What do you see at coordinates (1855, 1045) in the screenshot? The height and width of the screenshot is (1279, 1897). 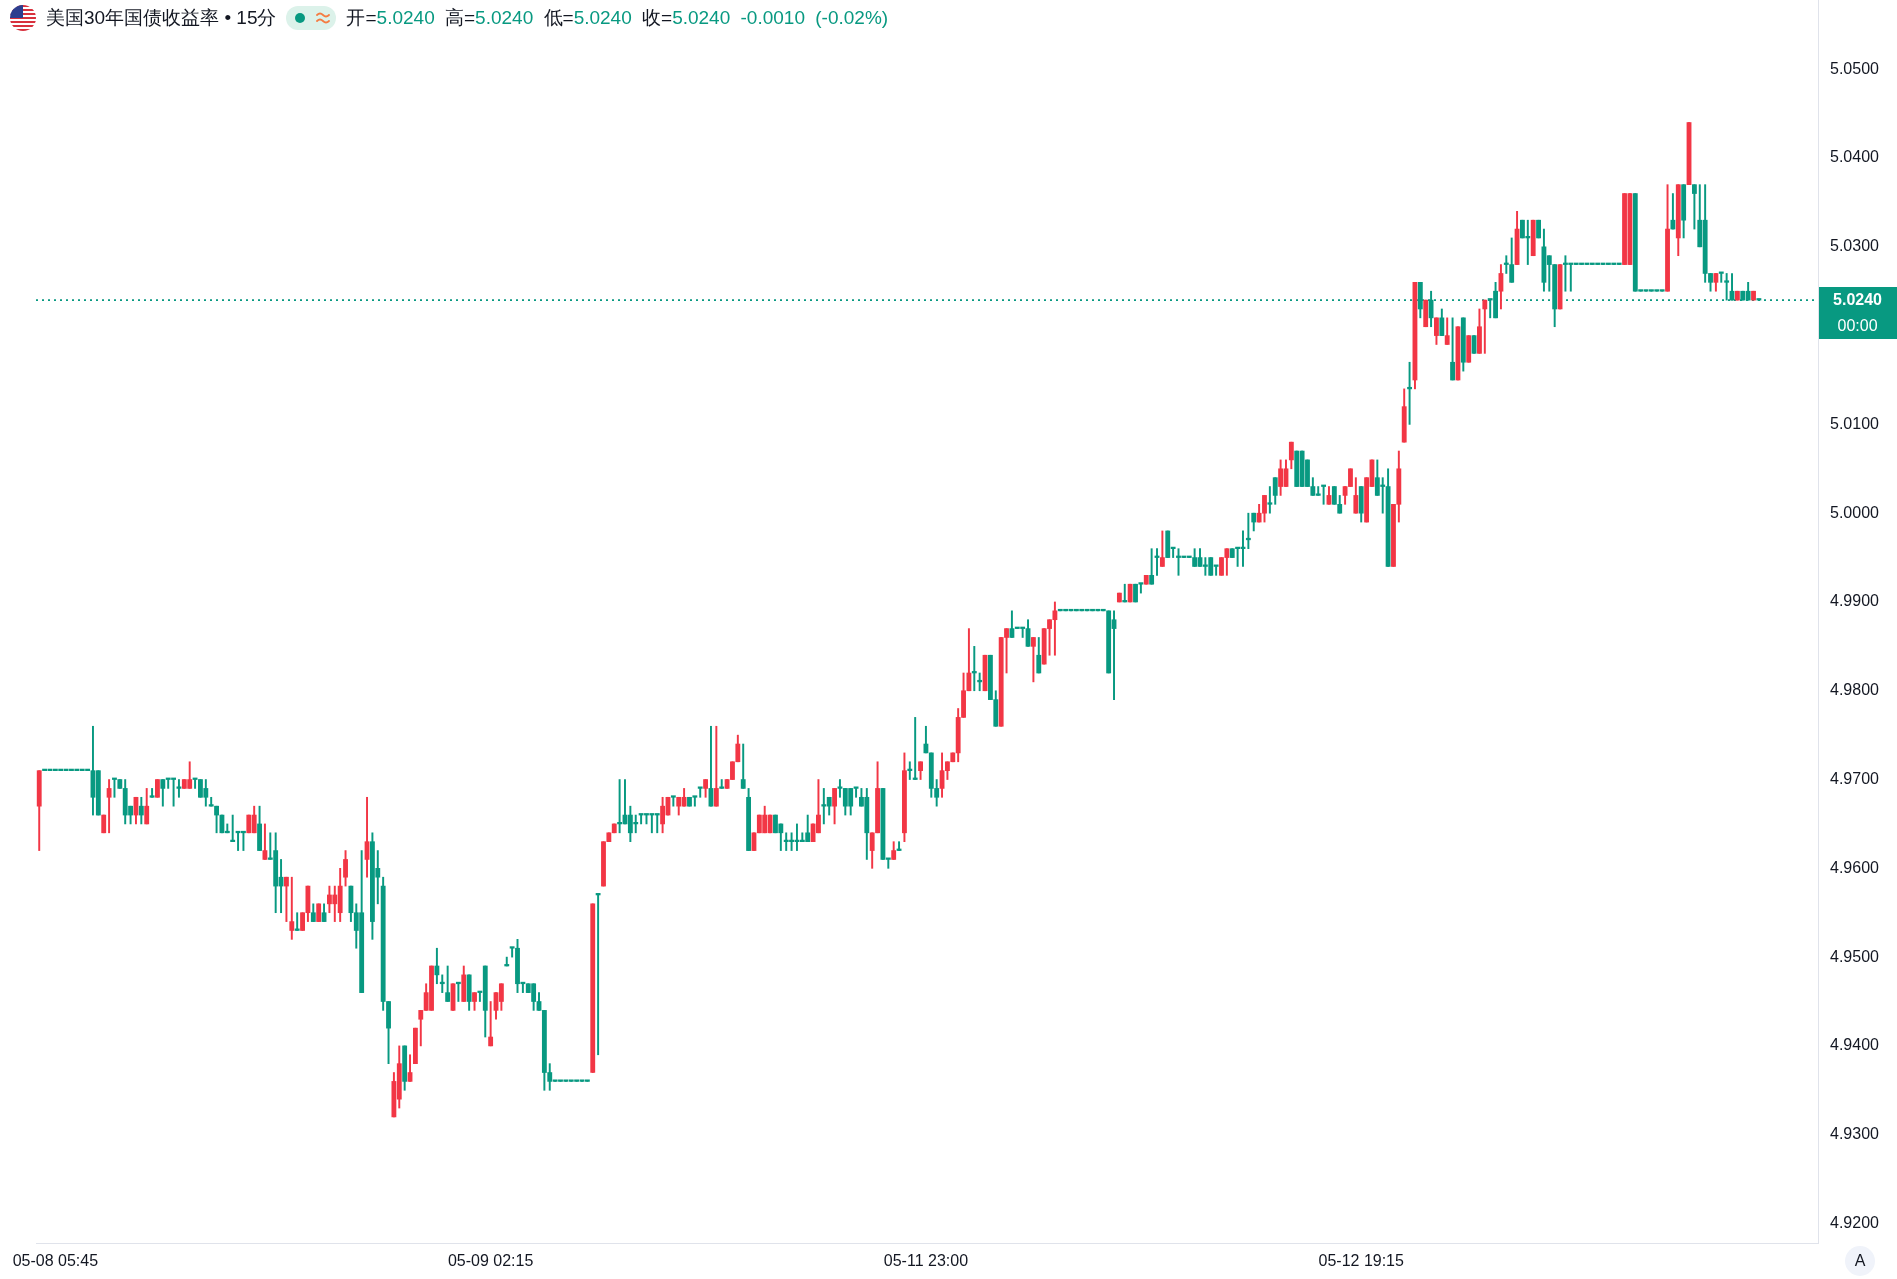 I see `y-tick-label: 4.9400` at bounding box center [1855, 1045].